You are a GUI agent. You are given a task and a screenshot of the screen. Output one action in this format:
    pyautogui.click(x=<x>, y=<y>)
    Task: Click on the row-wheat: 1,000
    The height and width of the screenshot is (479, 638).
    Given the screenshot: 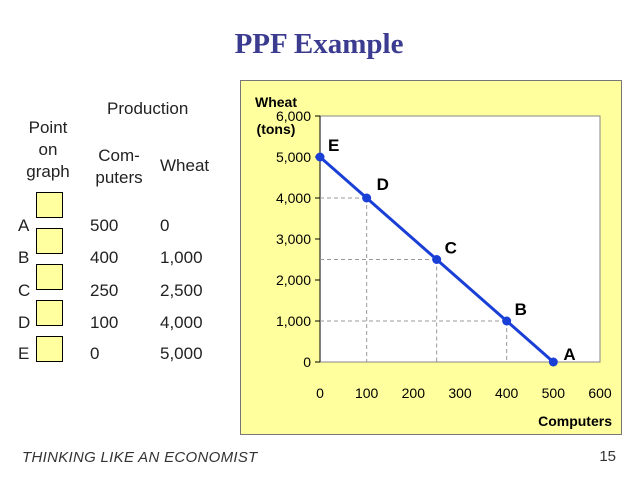 What is the action you would take?
    pyautogui.click(x=181, y=257)
    